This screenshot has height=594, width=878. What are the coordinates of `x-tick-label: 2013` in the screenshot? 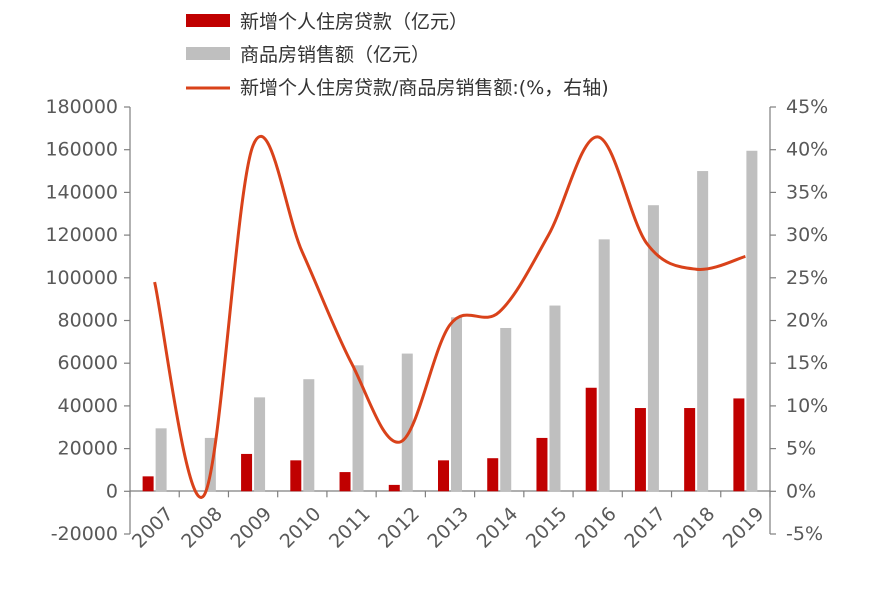 It's located at (448, 528).